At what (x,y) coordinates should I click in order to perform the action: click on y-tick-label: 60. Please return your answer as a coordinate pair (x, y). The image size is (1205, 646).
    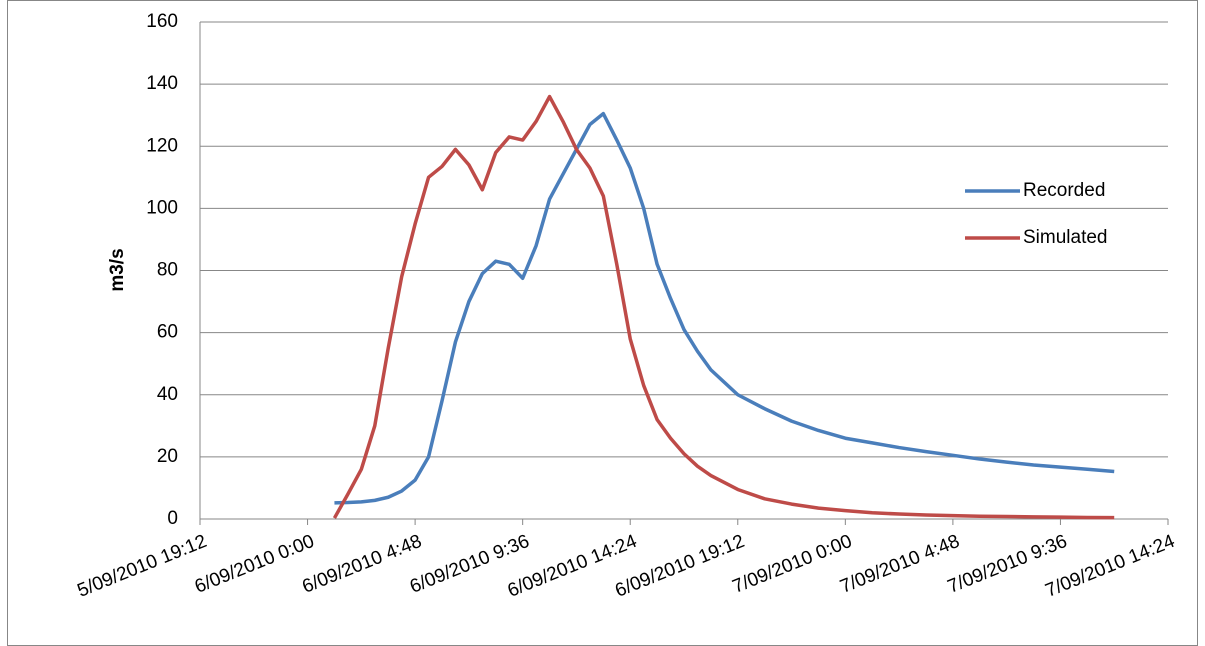
    Looking at the image, I should click on (167, 332).